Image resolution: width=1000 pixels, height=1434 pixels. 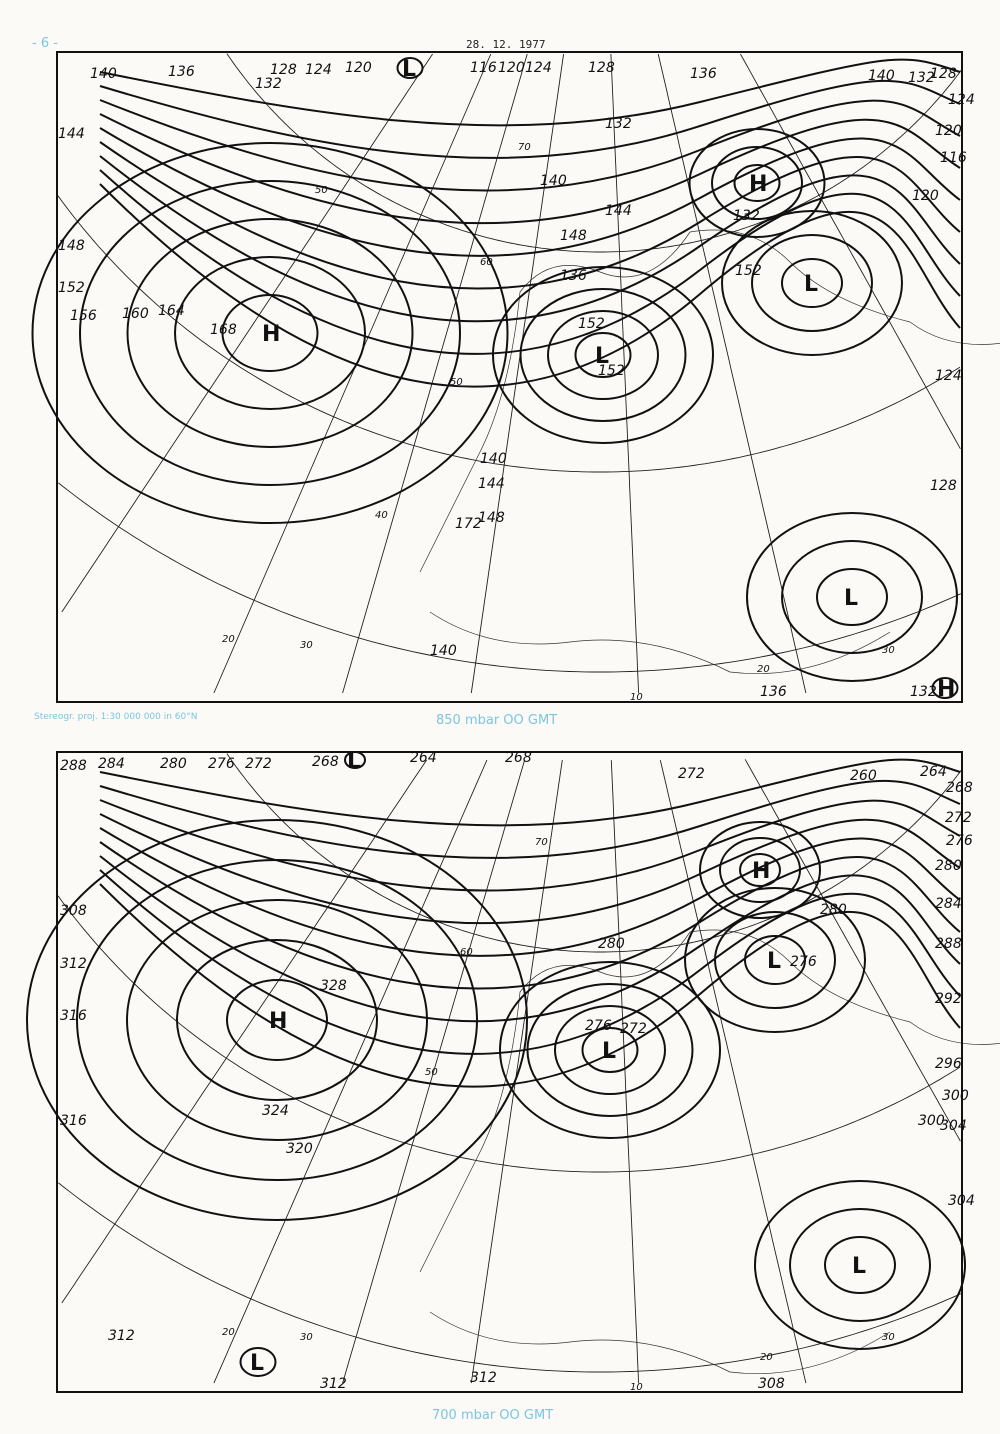 What do you see at coordinates (955, 1096) in the screenshot?
I see `contour-label: 300` at bounding box center [955, 1096].